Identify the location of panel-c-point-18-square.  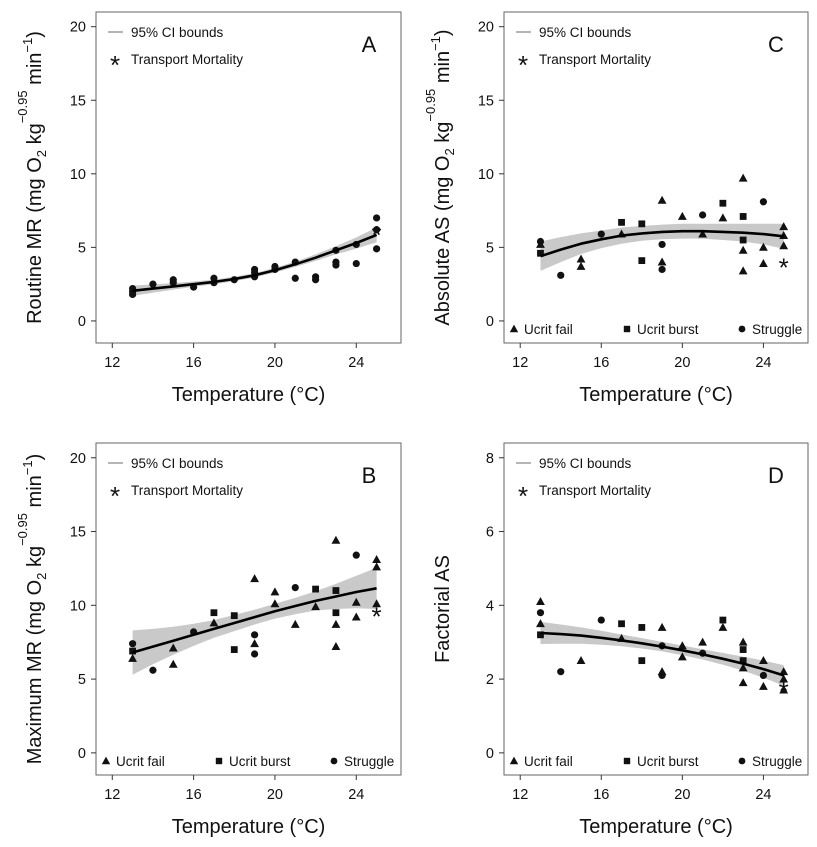
(723, 203).